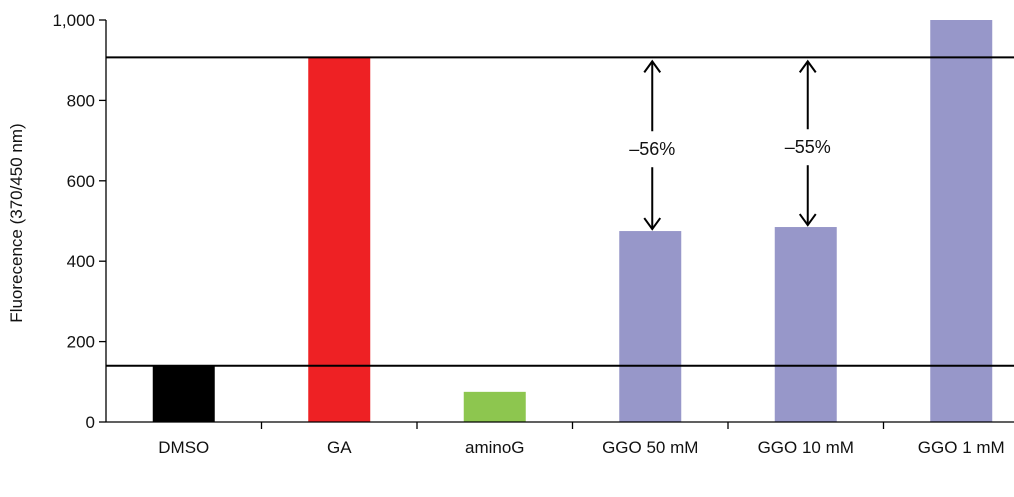  Describe the element at coordinates (808, 147) in the screenshot. I see `change-label: –55%` at that location.